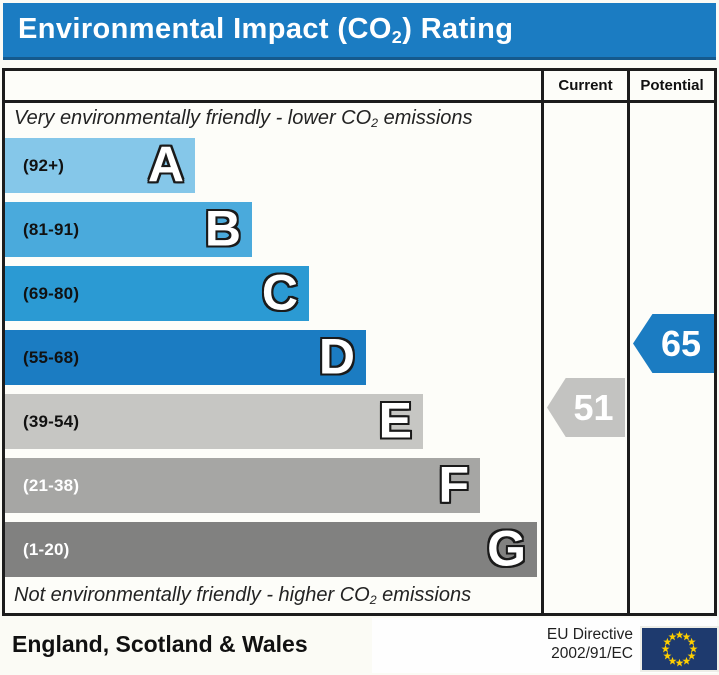 The width and height of the screenshot is (719, 675). Describe the element at coordinates (593, 407) in the screenshot. I see `current-rating-value: 51` at that location.